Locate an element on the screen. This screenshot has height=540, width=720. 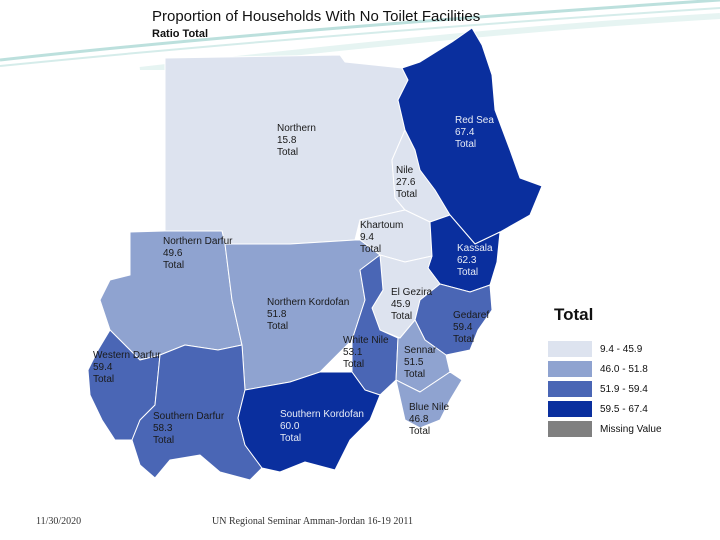
state-label-red-sea: Red Sea 67.4 Total is located at coordinates (474, 133).